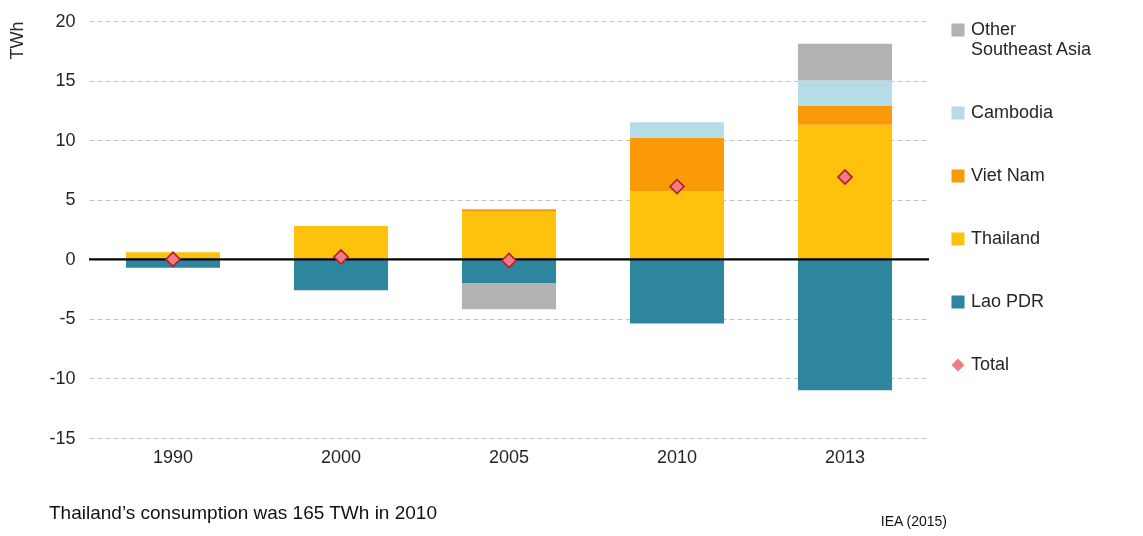  Describe the element at coordinates (990, 364) in the screenshot. I see `legend-label: Total` at that location.